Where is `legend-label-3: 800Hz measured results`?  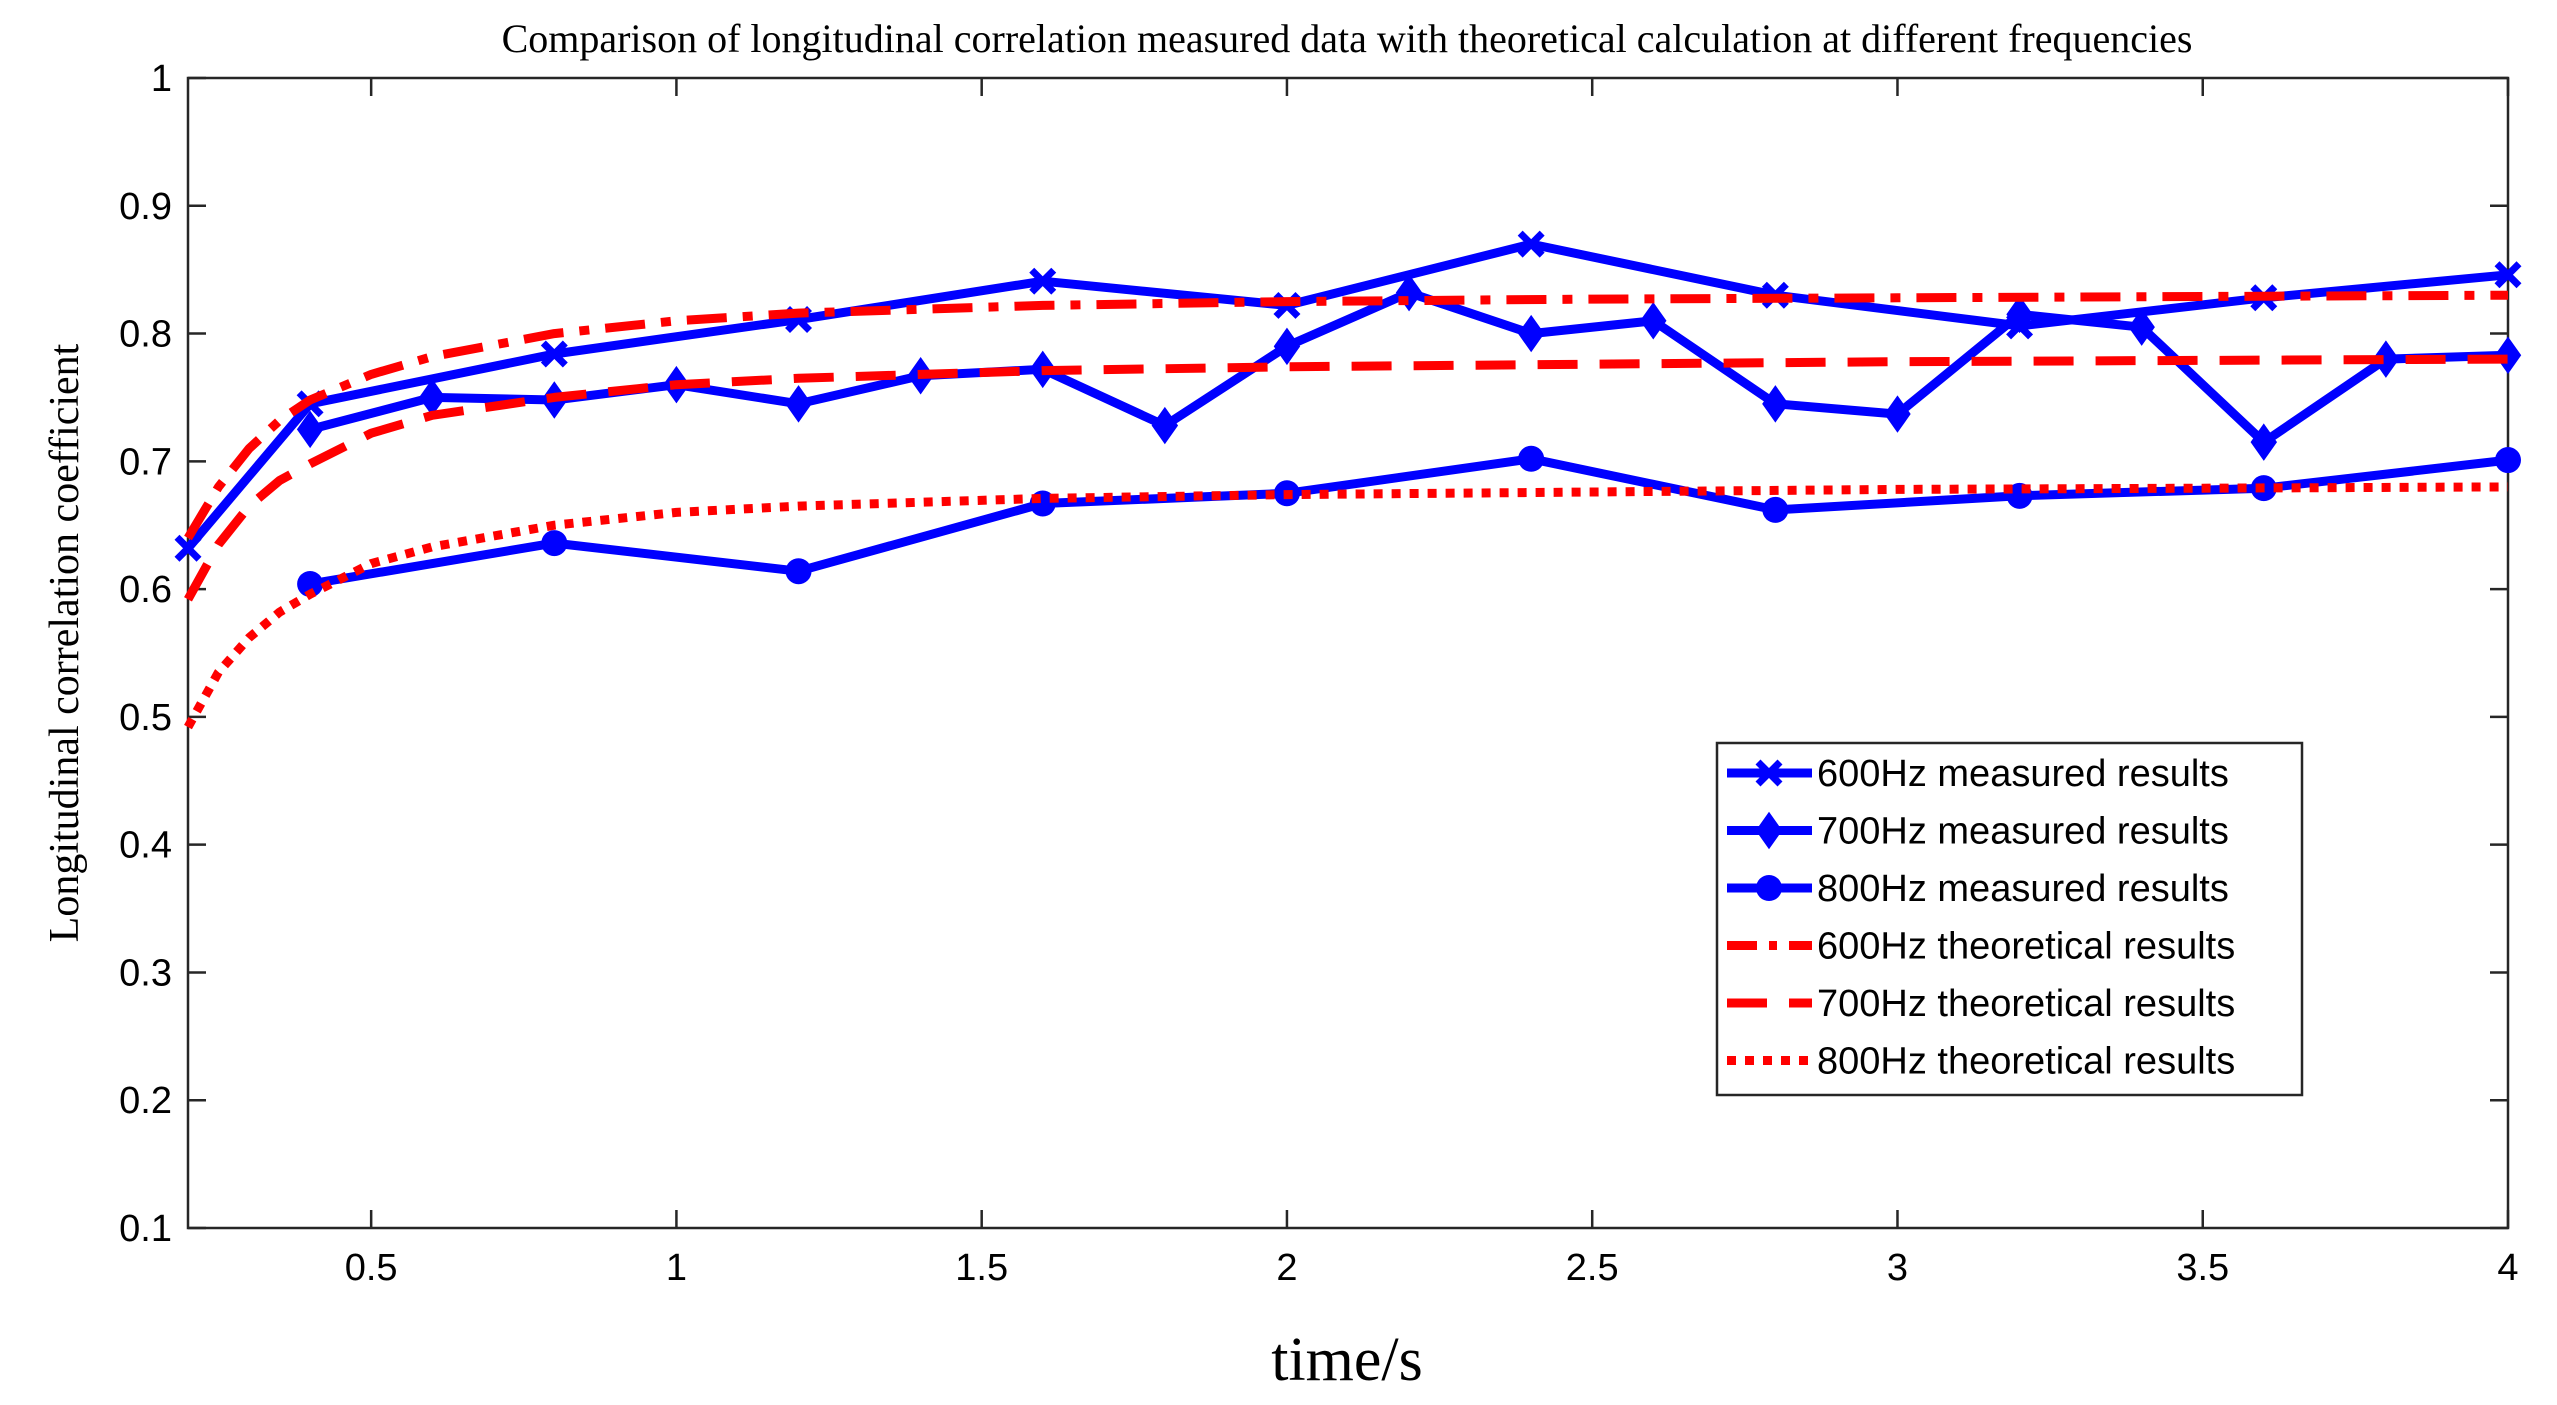 legend-label-3: 800Hz measured results is located at coordinates (2023, 889).